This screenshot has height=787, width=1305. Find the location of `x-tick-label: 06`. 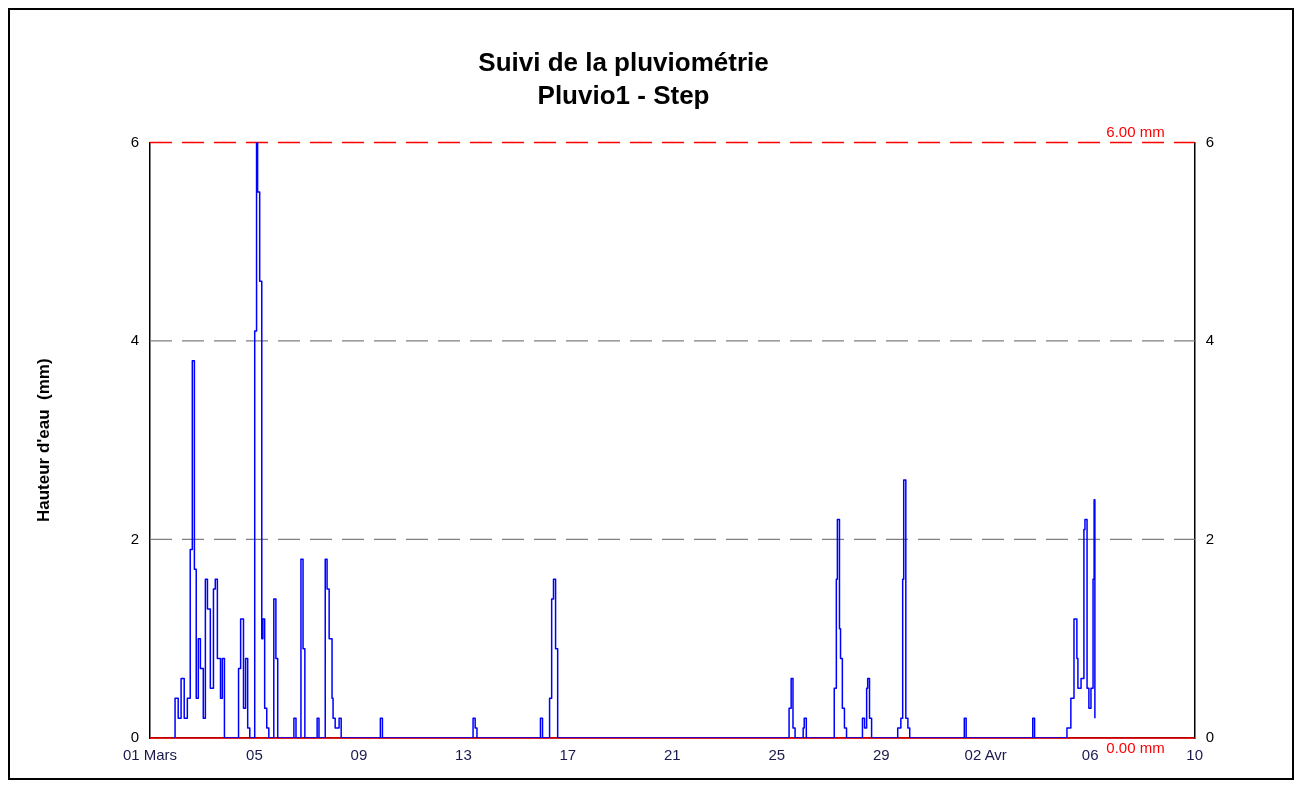

x-tick-label: 06 is located at coordinates (1090, 755).